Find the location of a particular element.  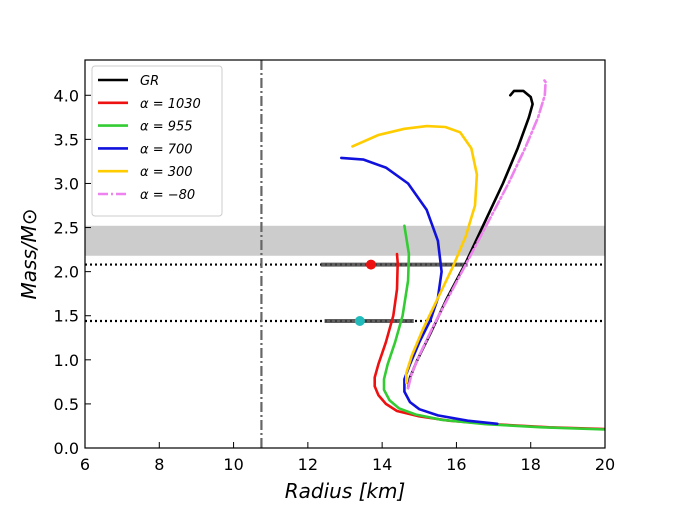

x-tick-label-4: 14 is located at coordinates (382, 464).